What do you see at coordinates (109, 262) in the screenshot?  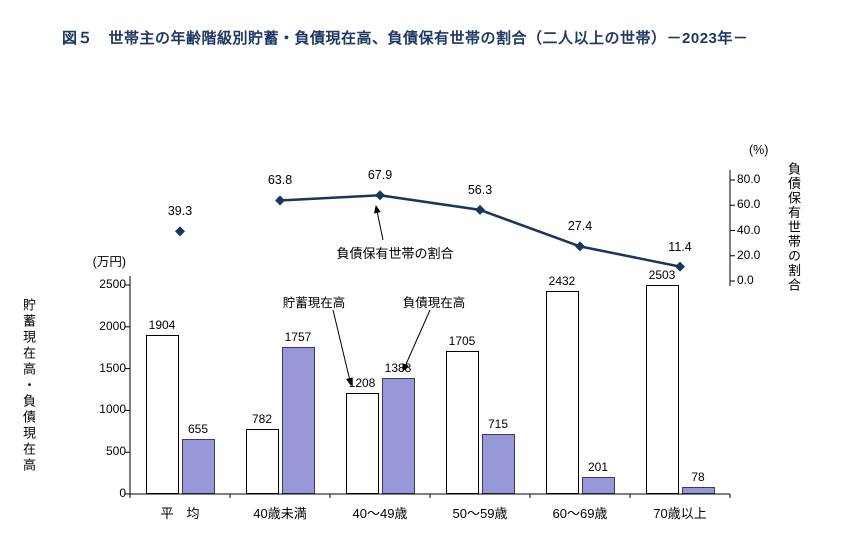 I see `left-axis-unit-label: (万円)` at bounding box center [109, 262].